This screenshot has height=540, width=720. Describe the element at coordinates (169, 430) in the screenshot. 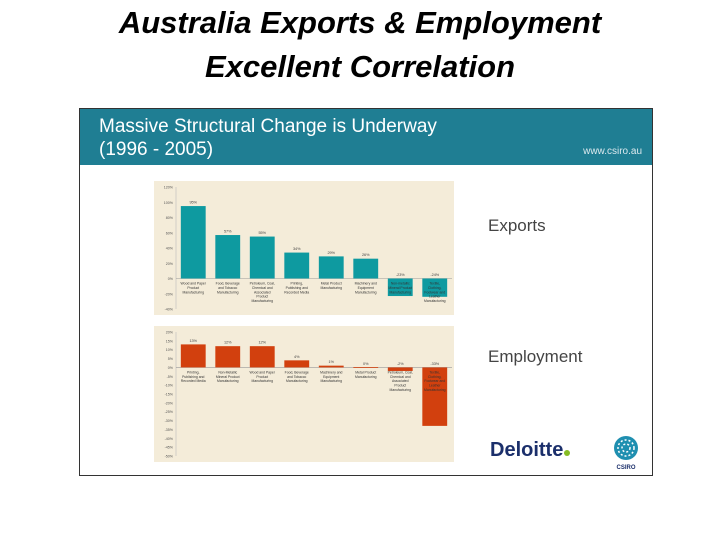

I see `employment-ytick-label: -35%` at that location.